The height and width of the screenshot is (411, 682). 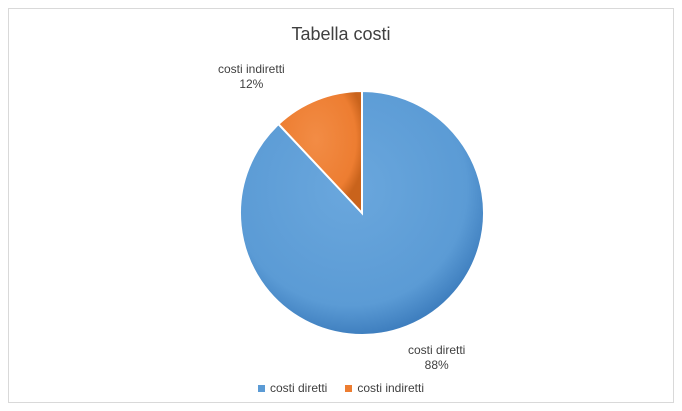 I want to click on legend-item-costi-indiretti: costi indiretti, so click(x=384, y=388).